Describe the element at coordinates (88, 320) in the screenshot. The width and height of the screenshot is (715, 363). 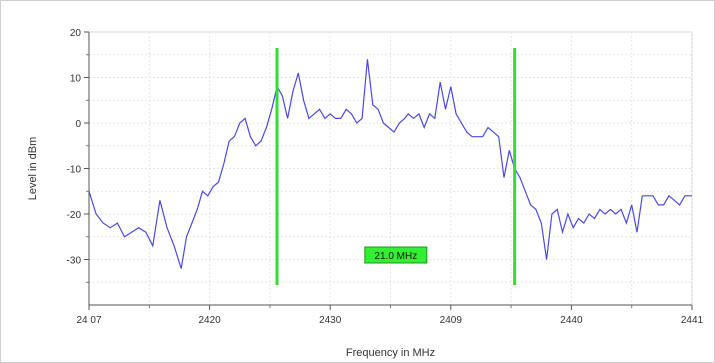
I see `x-tick-label: 24 07` at that location.